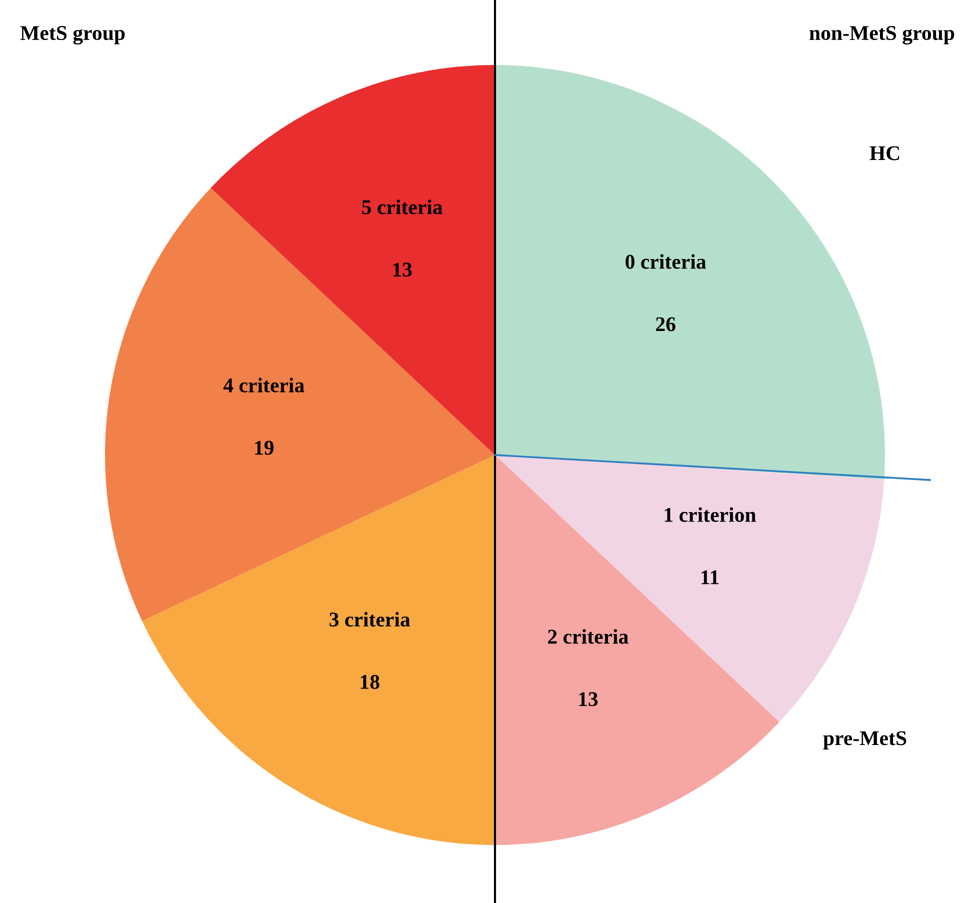 The image size is (966, 903). I want to click on slice-label: 3 criteria, so click(370, 619).